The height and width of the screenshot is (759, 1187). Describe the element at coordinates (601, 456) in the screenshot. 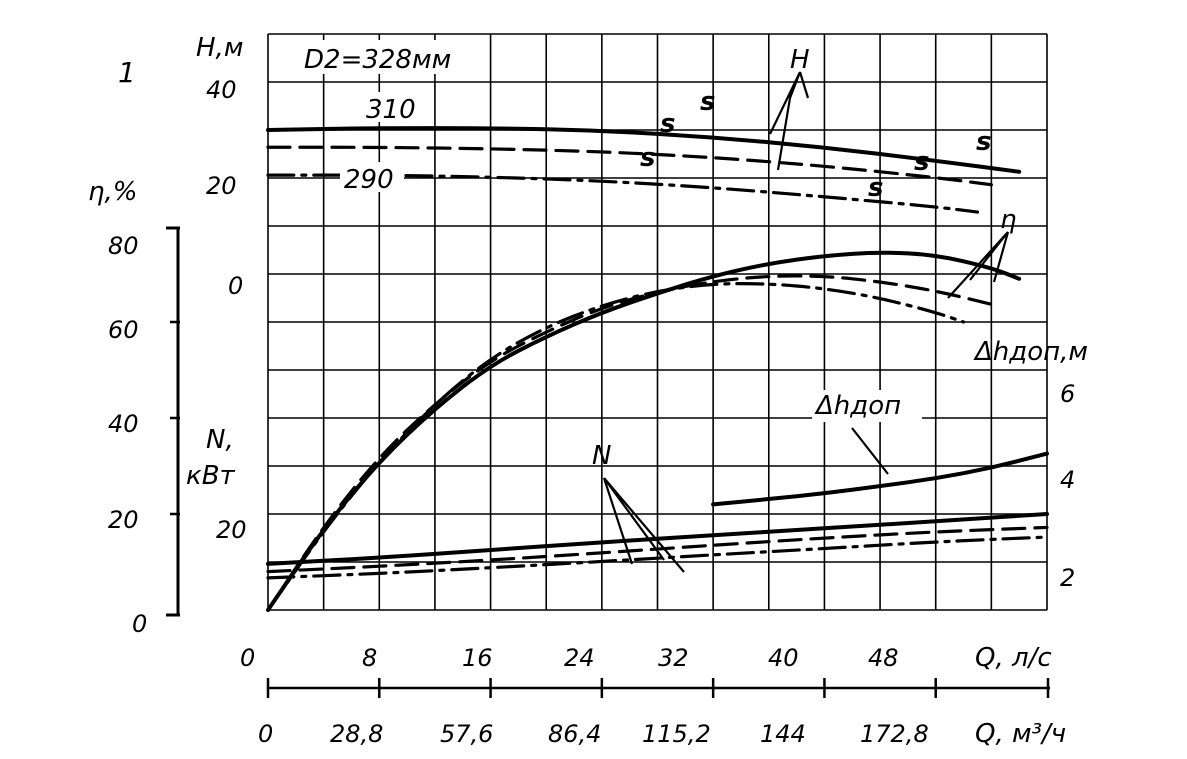

I see `power-group-label: N` at that location.